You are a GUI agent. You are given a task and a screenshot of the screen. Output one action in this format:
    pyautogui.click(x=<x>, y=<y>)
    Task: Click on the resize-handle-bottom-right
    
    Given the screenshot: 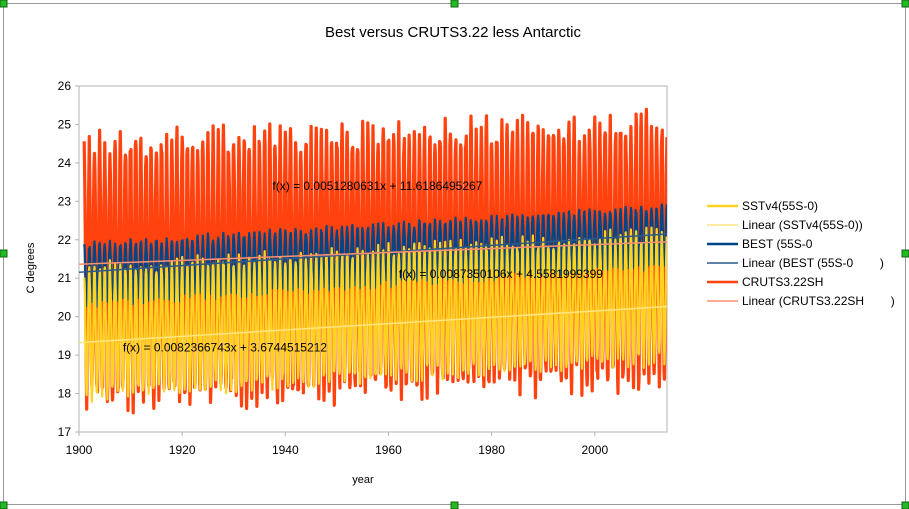 What is the action you would take?
    pyautogui.click(x=905, y=505)
    